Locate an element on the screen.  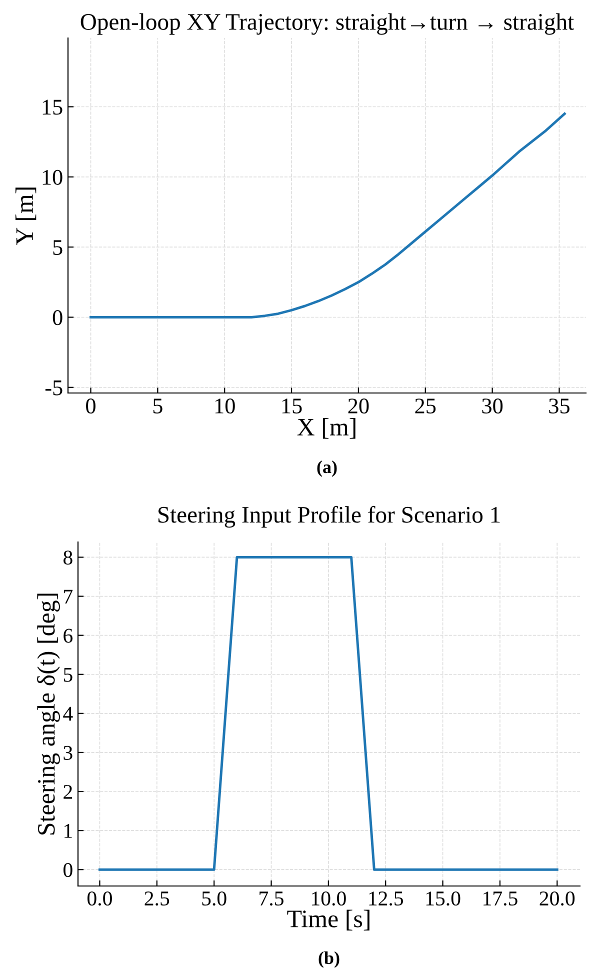
x-tick-label: 20 is located at coordinates (358, 406).